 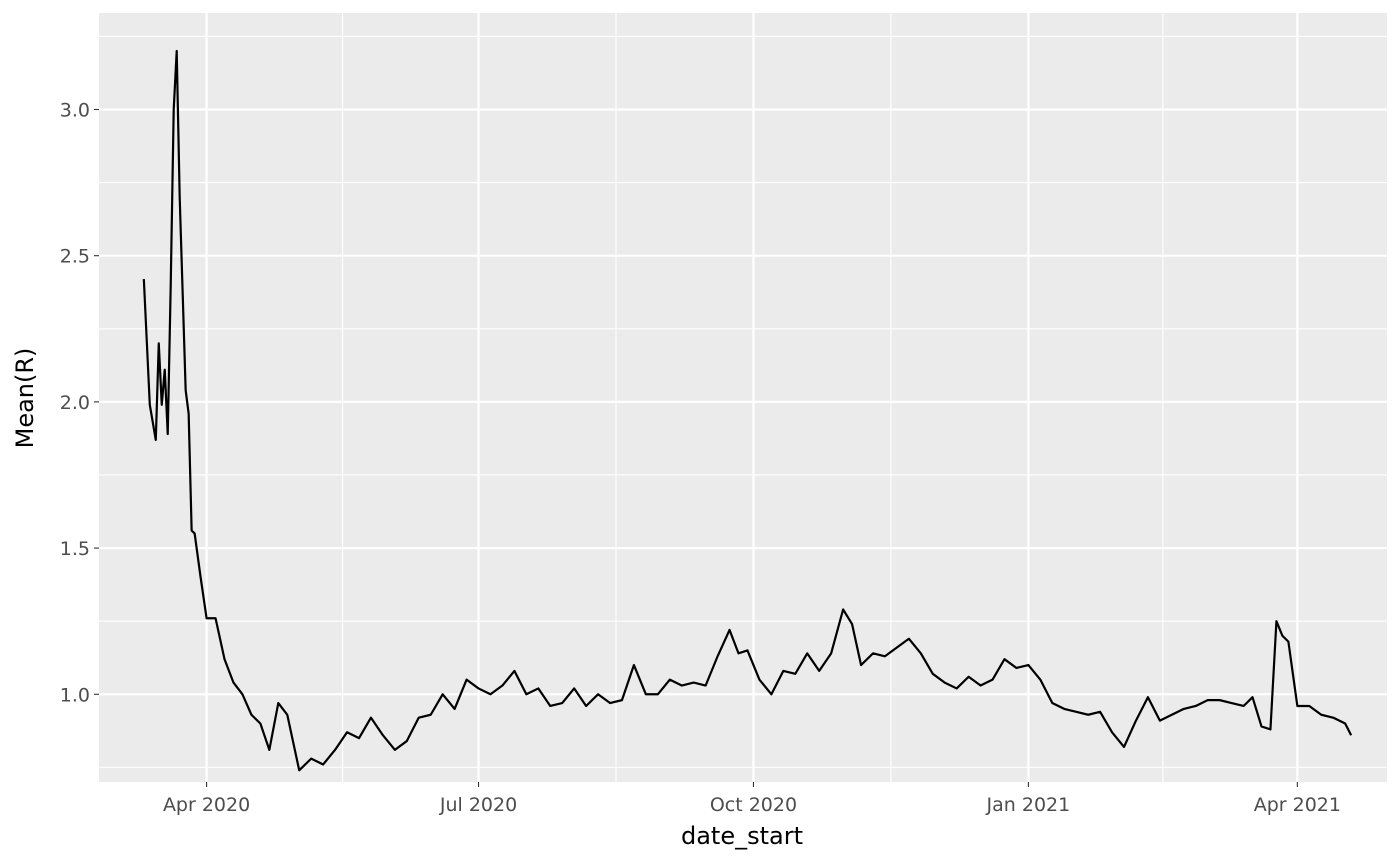 I want to click on x-tick-label: Jan 2021, so click(x=1028, y=805).